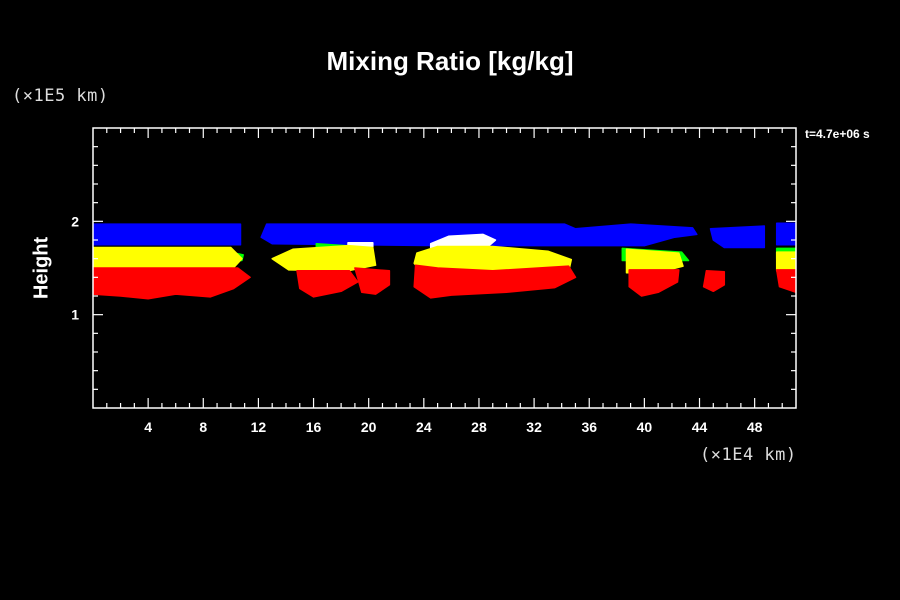 The image size is (900, 600). Describe the element at coordinates (424, 427) in the screenshot. I see `x-tick-label: 24` at that location.